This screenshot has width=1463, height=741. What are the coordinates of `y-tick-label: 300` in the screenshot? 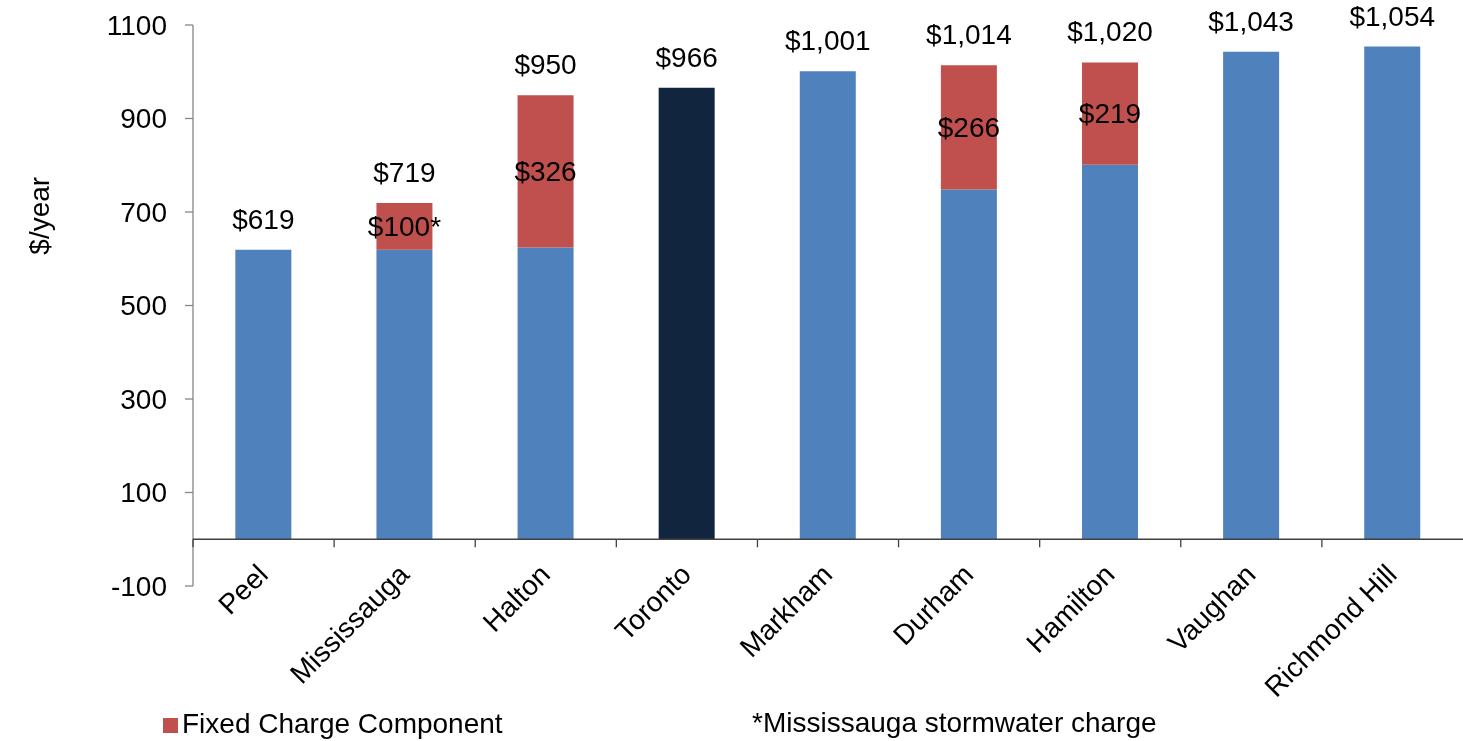 It's located at (143, 399).